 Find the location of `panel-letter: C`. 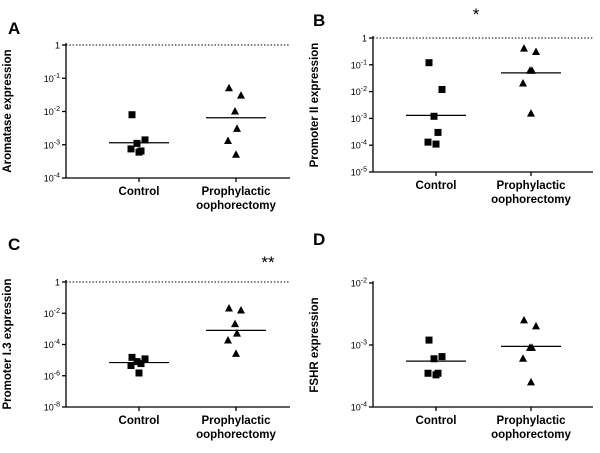

panel-letter: C is located at coordinates (14, 244).